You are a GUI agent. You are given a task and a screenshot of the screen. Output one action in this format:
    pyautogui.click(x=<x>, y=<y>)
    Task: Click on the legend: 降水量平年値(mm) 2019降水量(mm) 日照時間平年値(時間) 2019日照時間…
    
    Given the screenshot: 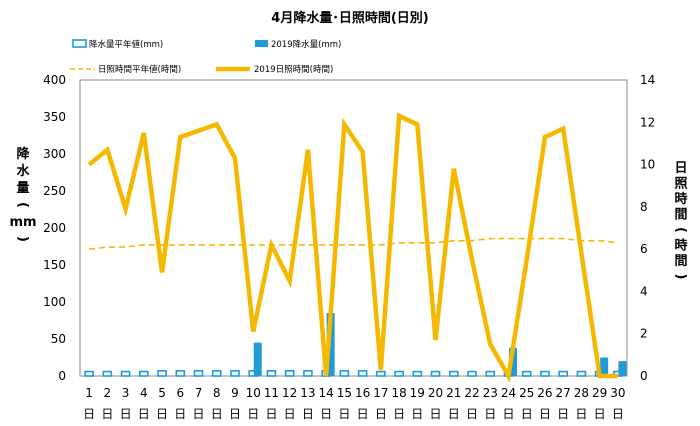 What is the action you would take?
    pyautogui.click(x=205, y=57)
    